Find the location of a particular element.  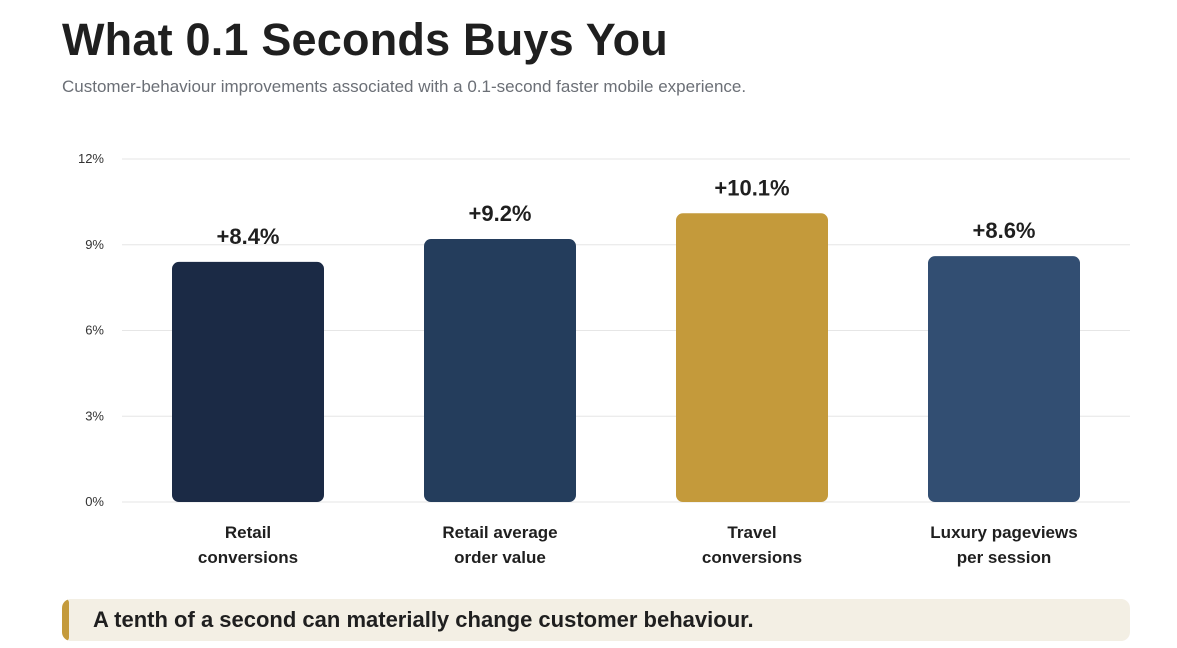

y-tick-label: 9% is located at coordinates (94, 244).